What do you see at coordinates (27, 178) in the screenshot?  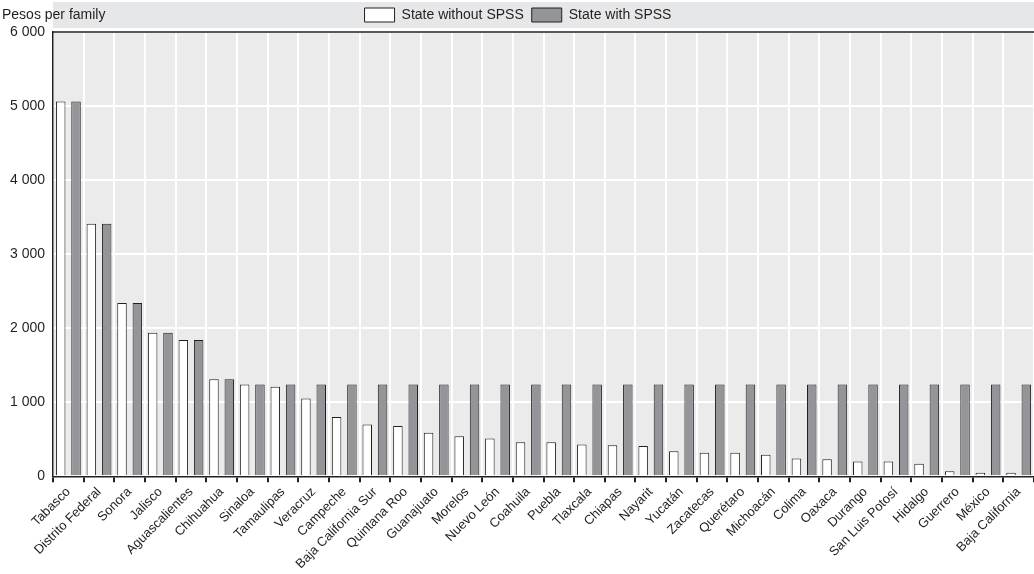 I see `y-tick-label: 4 000` at bounding box center [27, 178].